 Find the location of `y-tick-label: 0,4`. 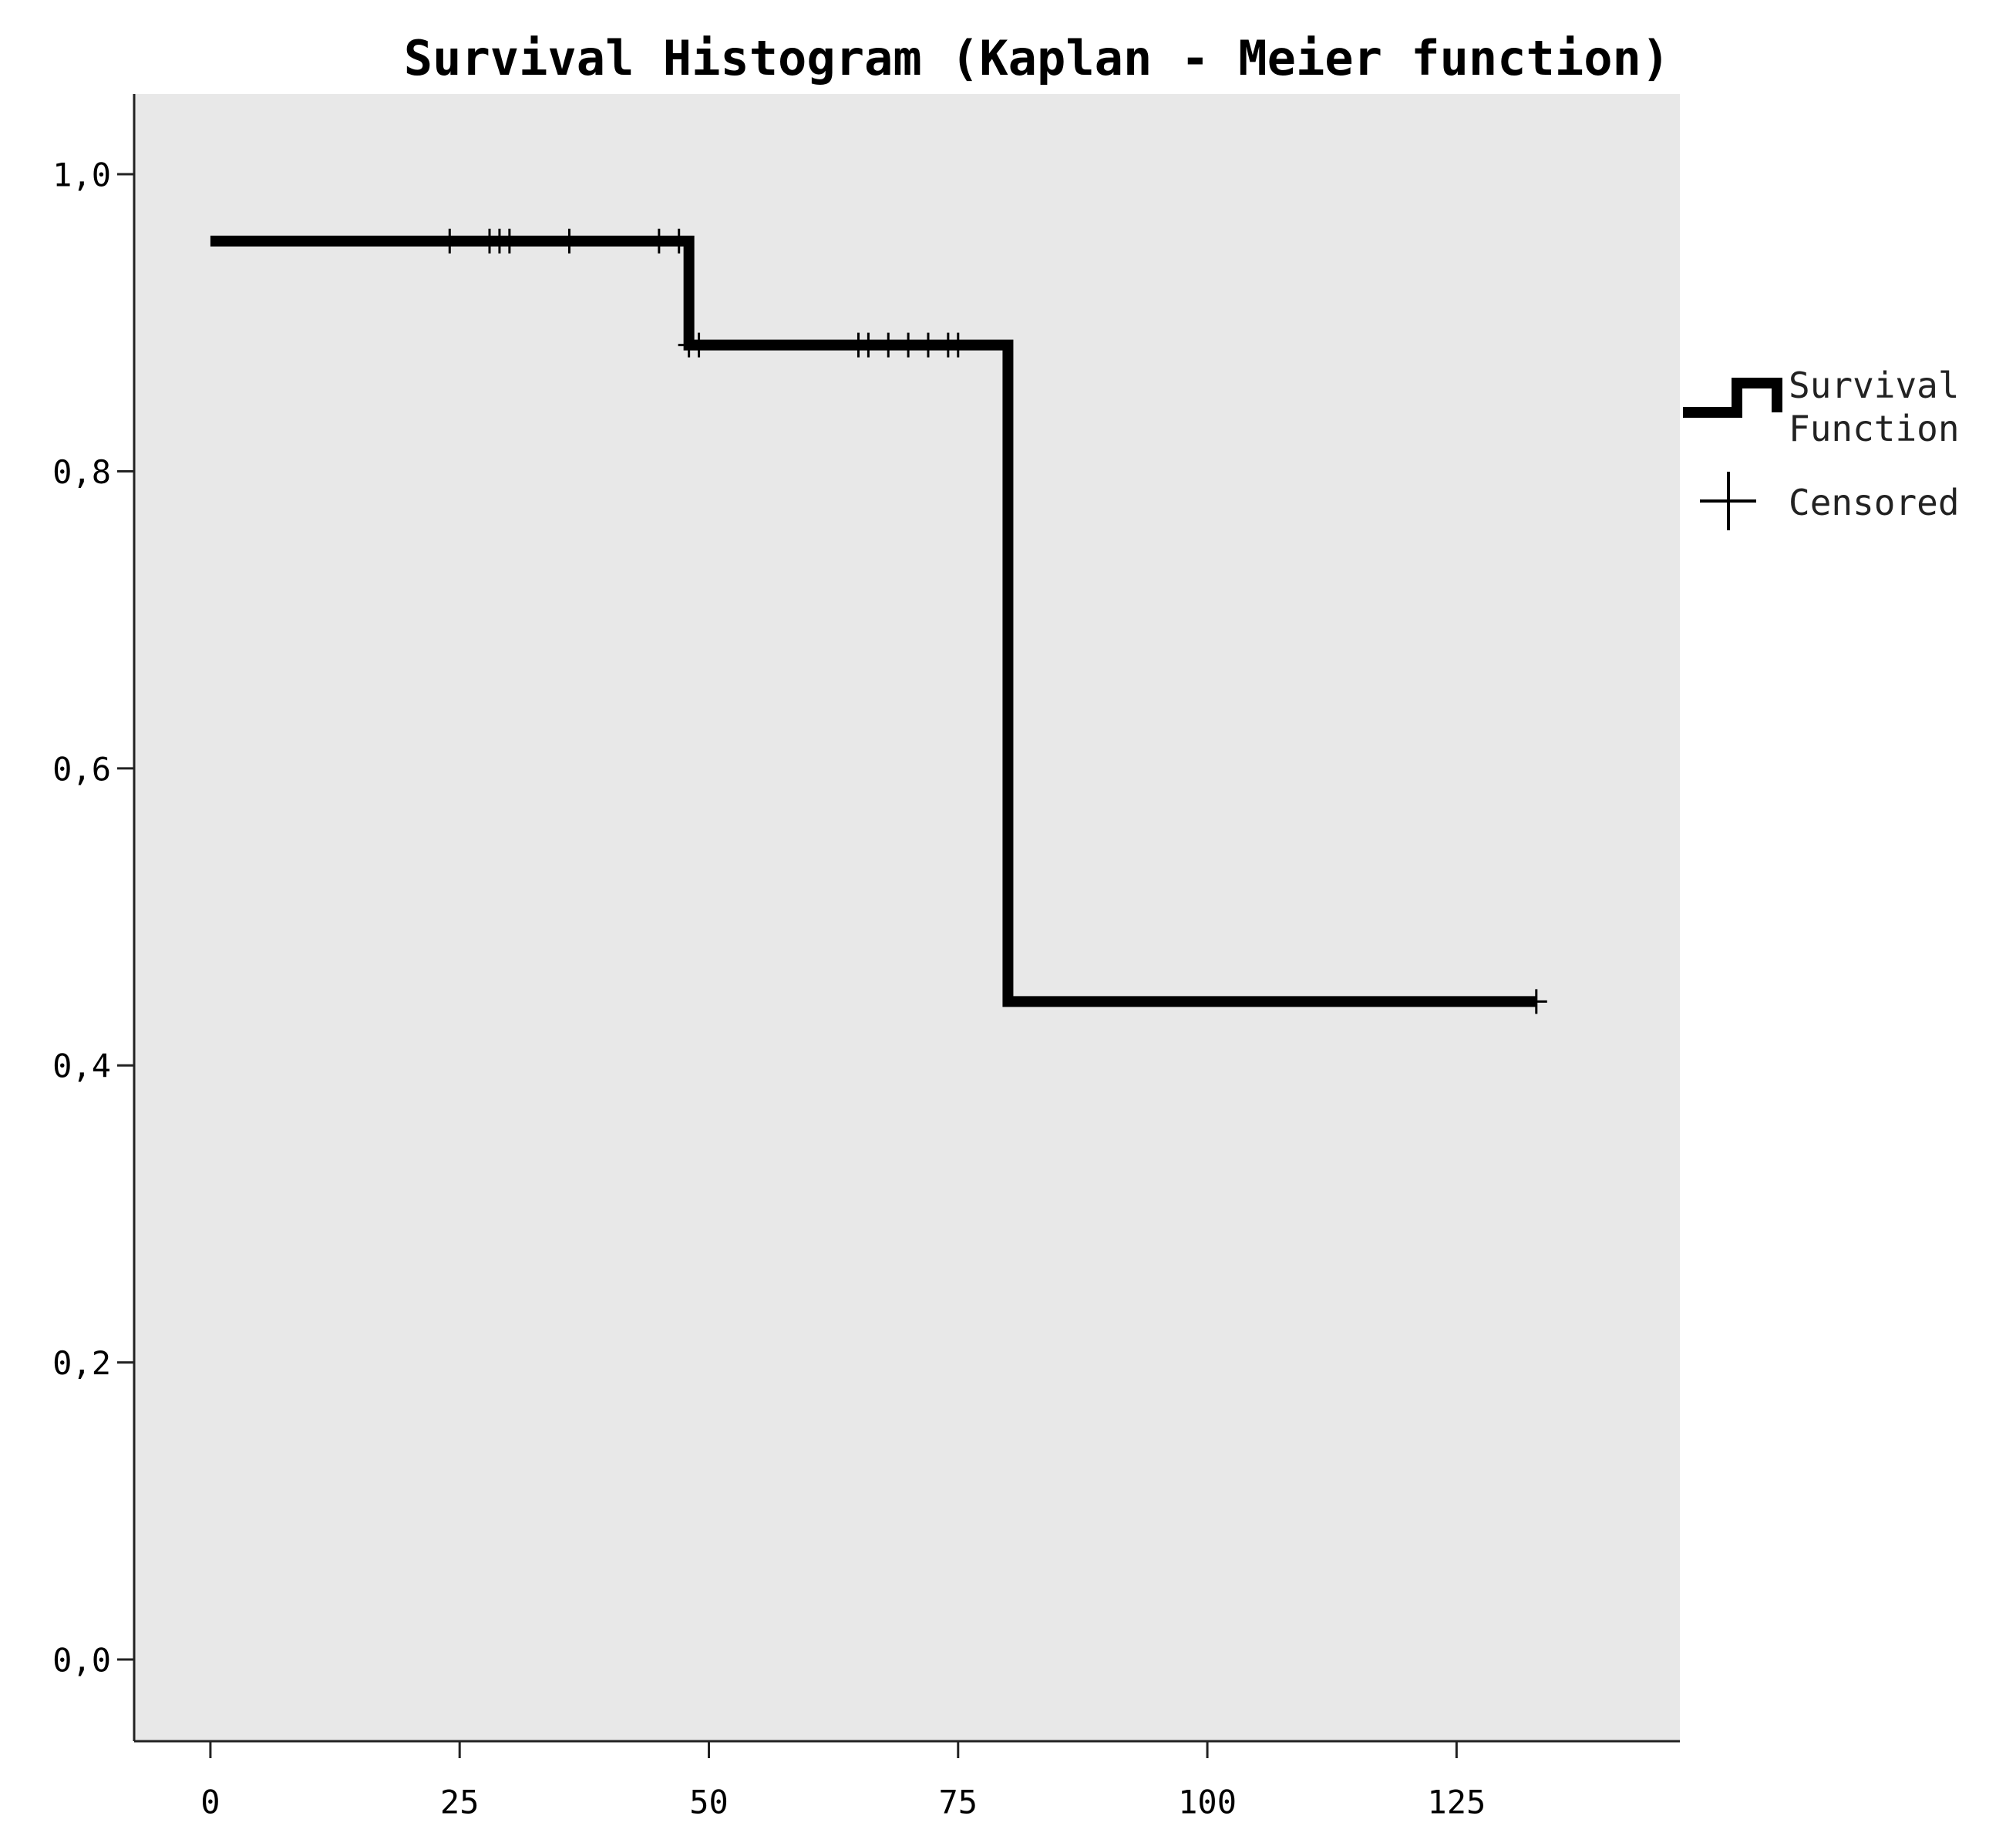

y-tick-label: 0,4 is located at coordinates (81, 1066).